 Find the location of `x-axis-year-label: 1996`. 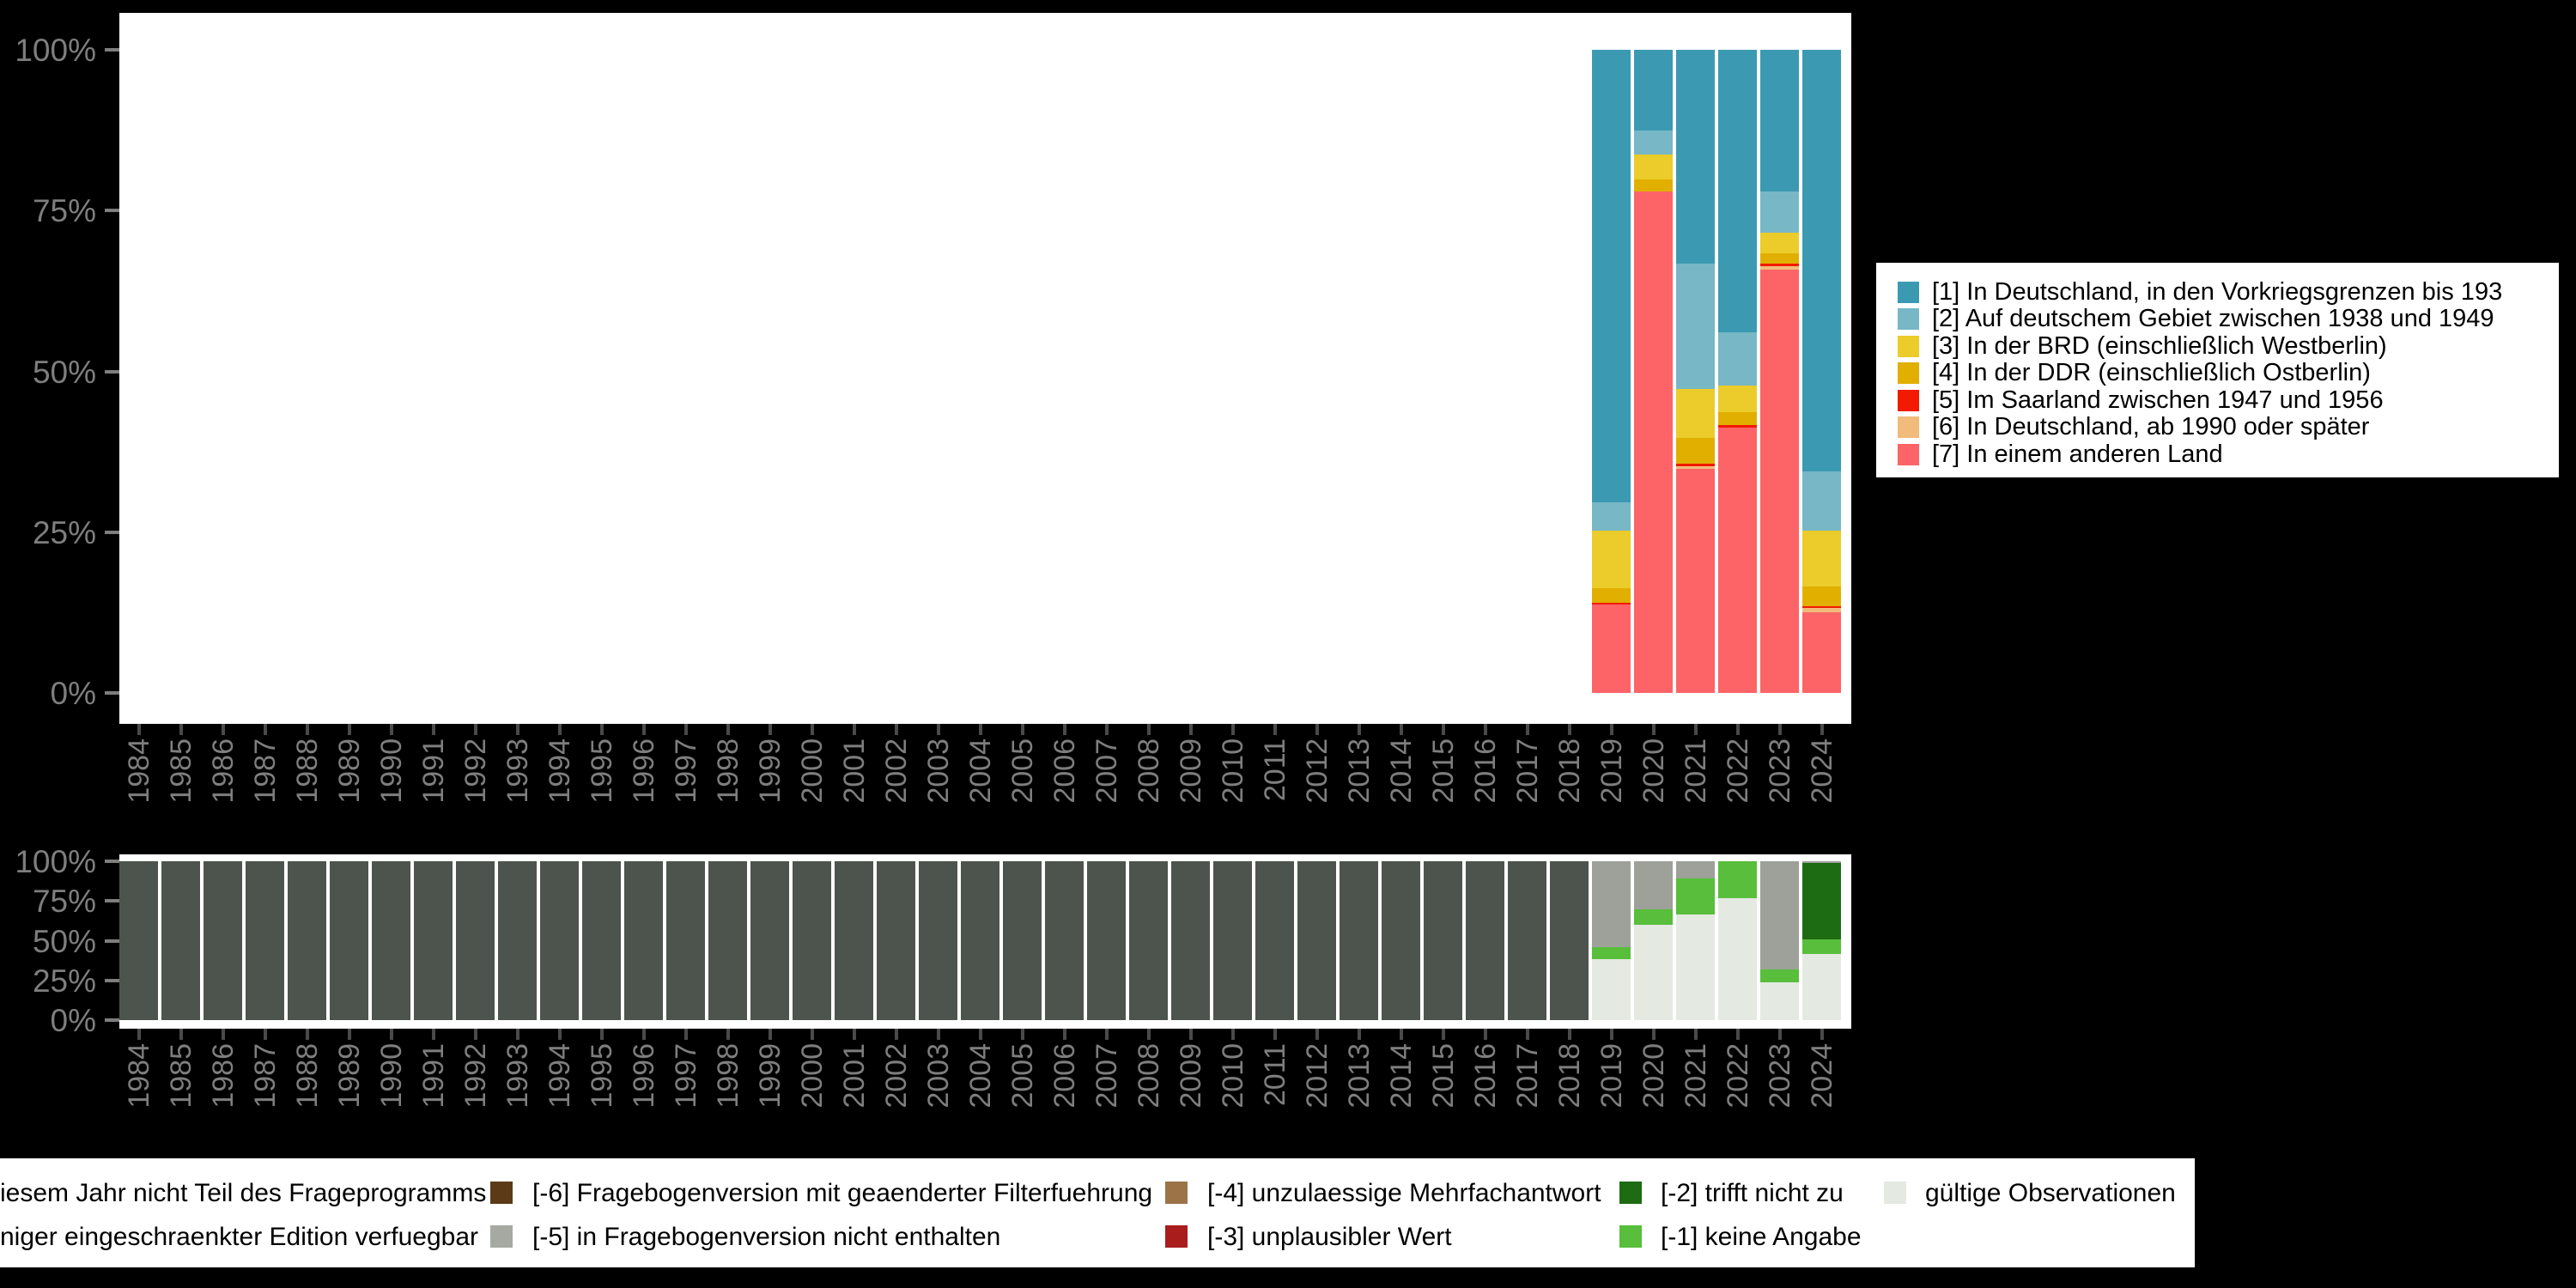

x-axis-year-label: 1996 is located at coordinates (643, 1076).